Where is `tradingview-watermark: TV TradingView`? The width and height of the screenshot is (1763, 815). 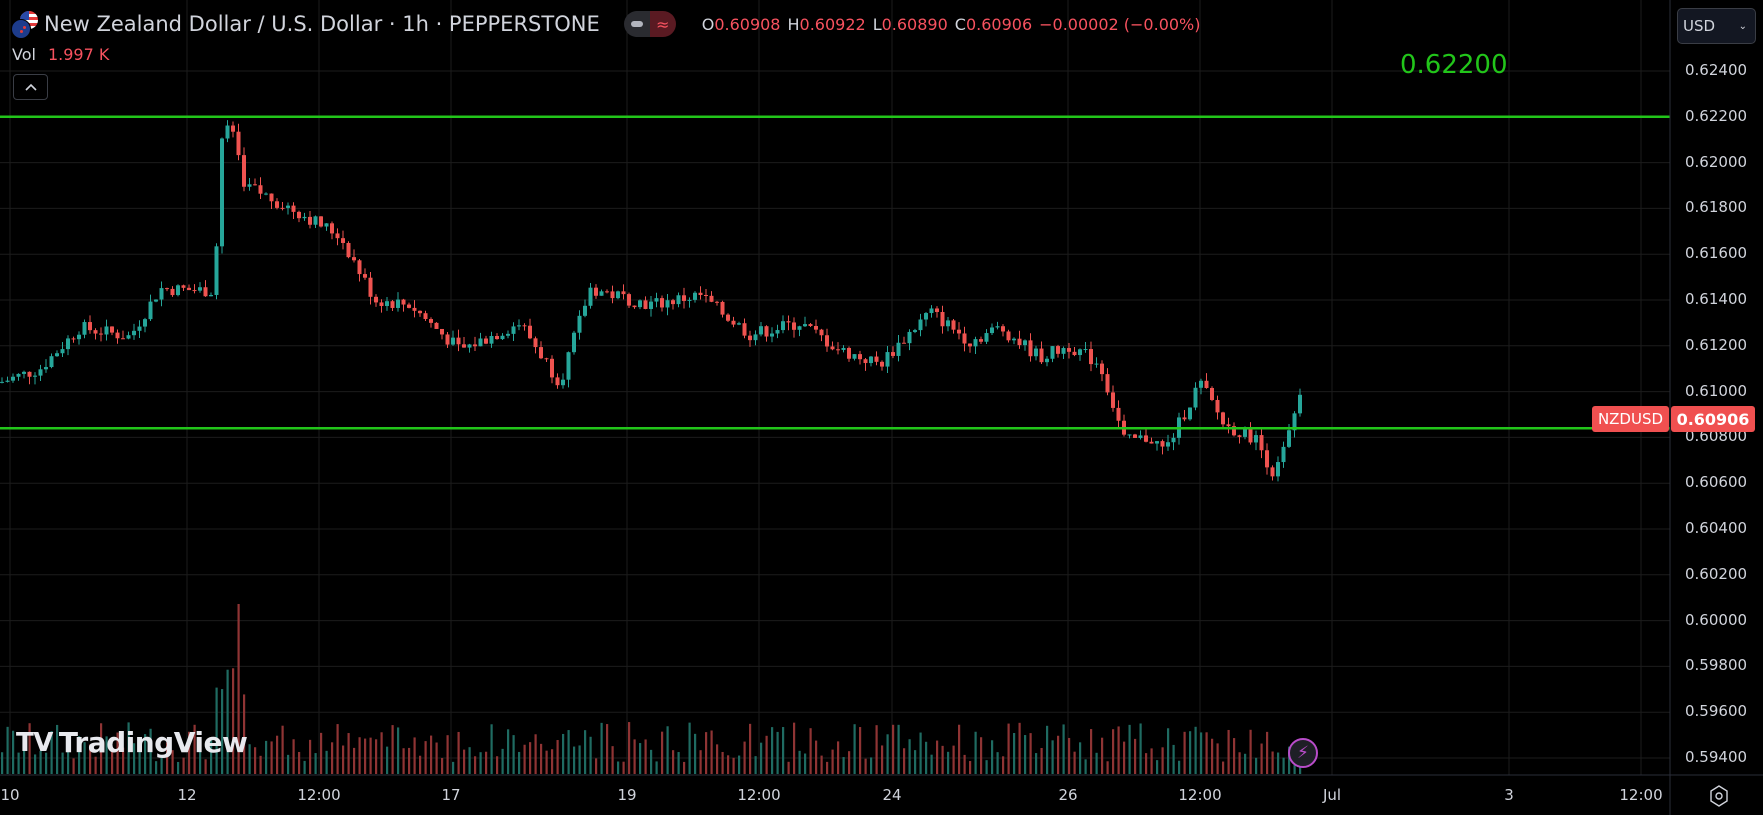 tradingview-watermark: TV TradingView is located at coordinates (132, 742).